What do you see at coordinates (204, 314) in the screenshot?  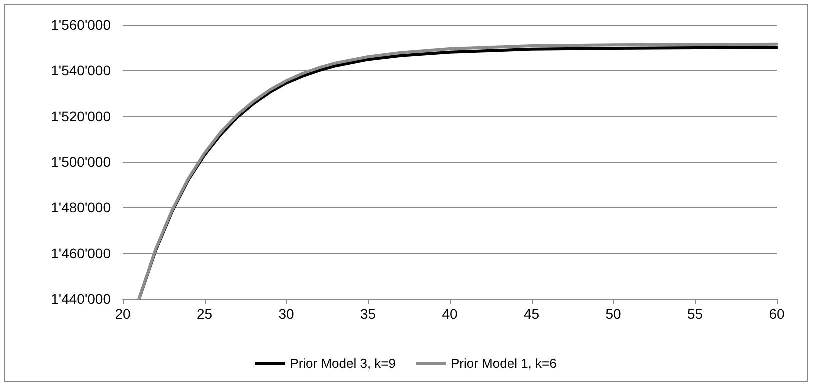 I see `x-tick-label: 25` at bounding box center [204, 314].